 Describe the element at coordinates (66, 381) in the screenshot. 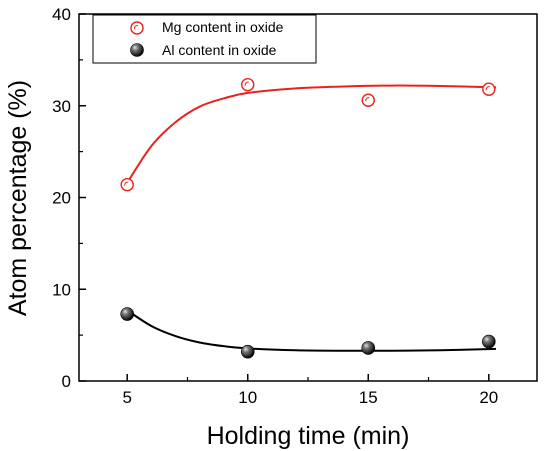

I see `y-tick-label: 0` at that location.